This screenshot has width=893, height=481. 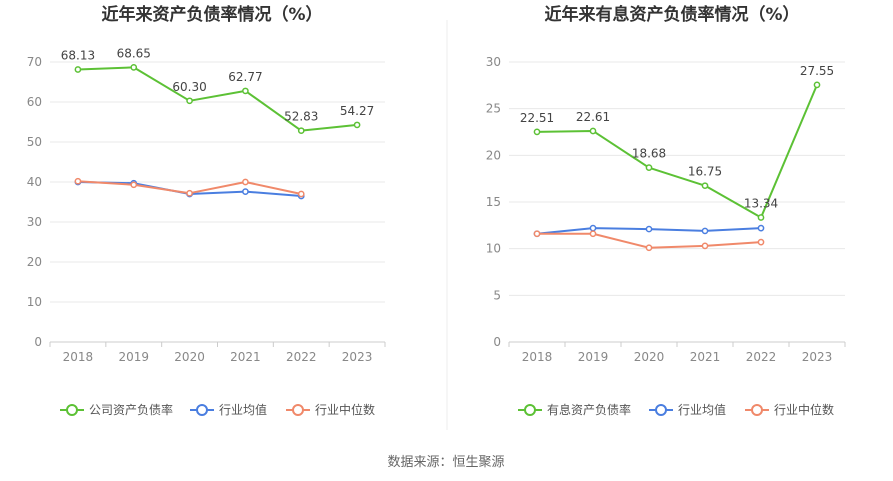 I want to click on data-label: 18.68, so click(x=649, y=154).